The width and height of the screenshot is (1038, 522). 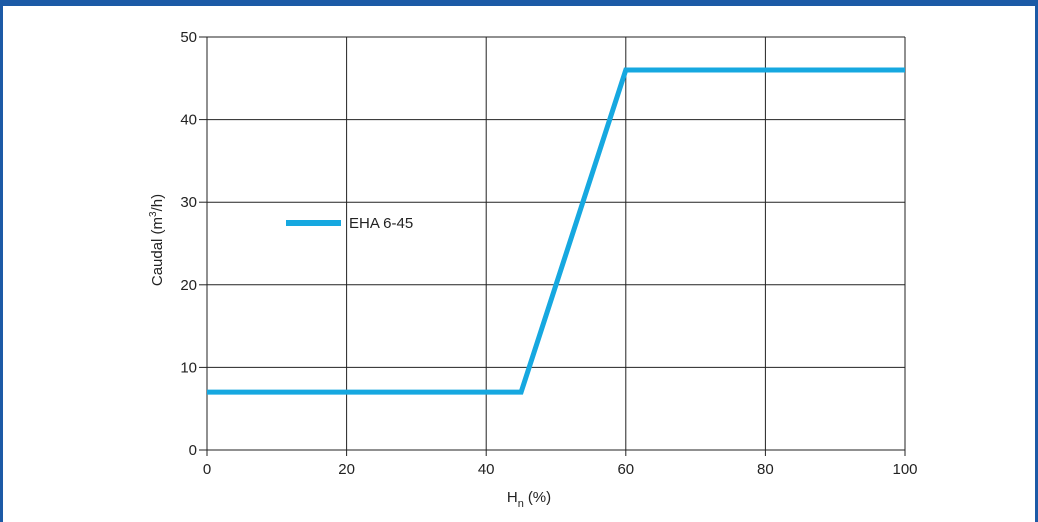 What do you see at coordinates (560, 469) in the screenshot?
I see `x-tick-labels: 0 20 40 60 80 100` at bounding box center [560, 469].